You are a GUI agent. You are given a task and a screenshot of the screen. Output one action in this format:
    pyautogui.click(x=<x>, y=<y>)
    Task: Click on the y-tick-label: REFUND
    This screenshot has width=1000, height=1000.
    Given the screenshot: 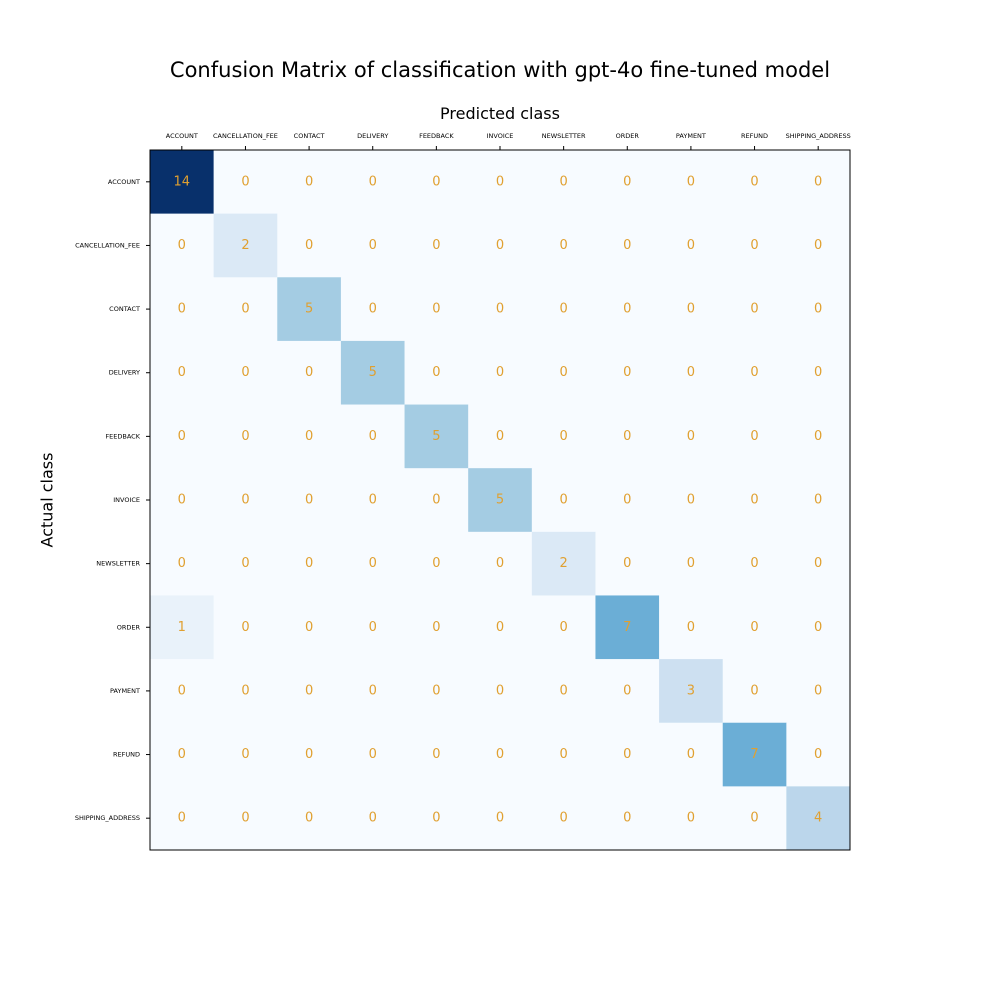 What is the action you would take?
    pyautogui.click(x=126, y=755)
    